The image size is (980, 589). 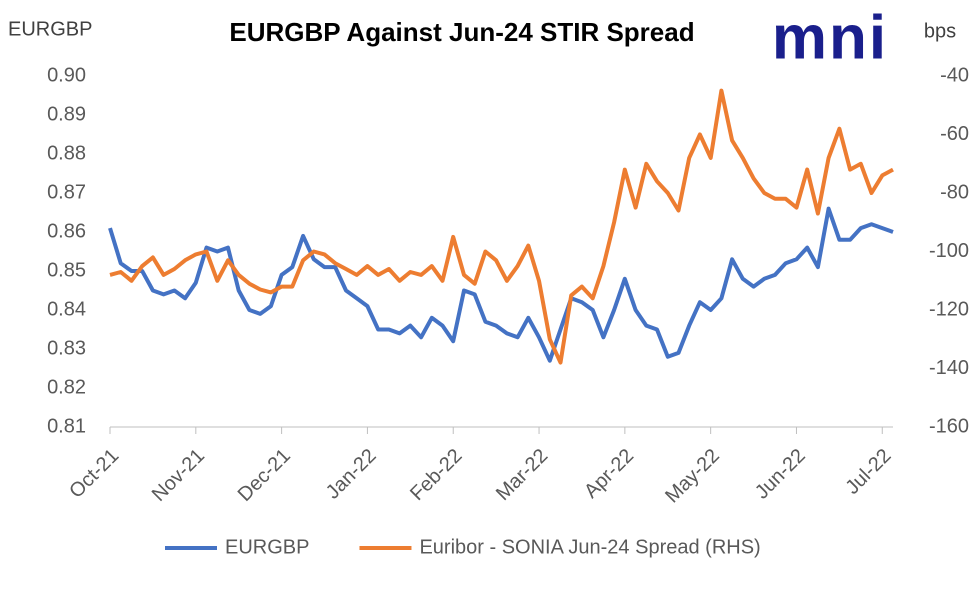 What do you see at coordinates (949, 368) in the screenshot?
I see `y2-tick-label: -140` at bounding box center [949, 368].